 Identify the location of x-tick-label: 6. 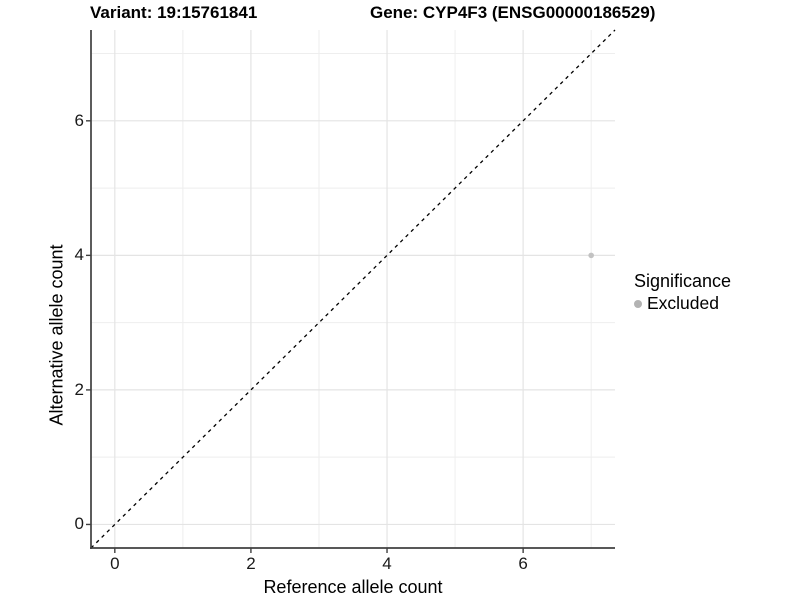
(523, 563).